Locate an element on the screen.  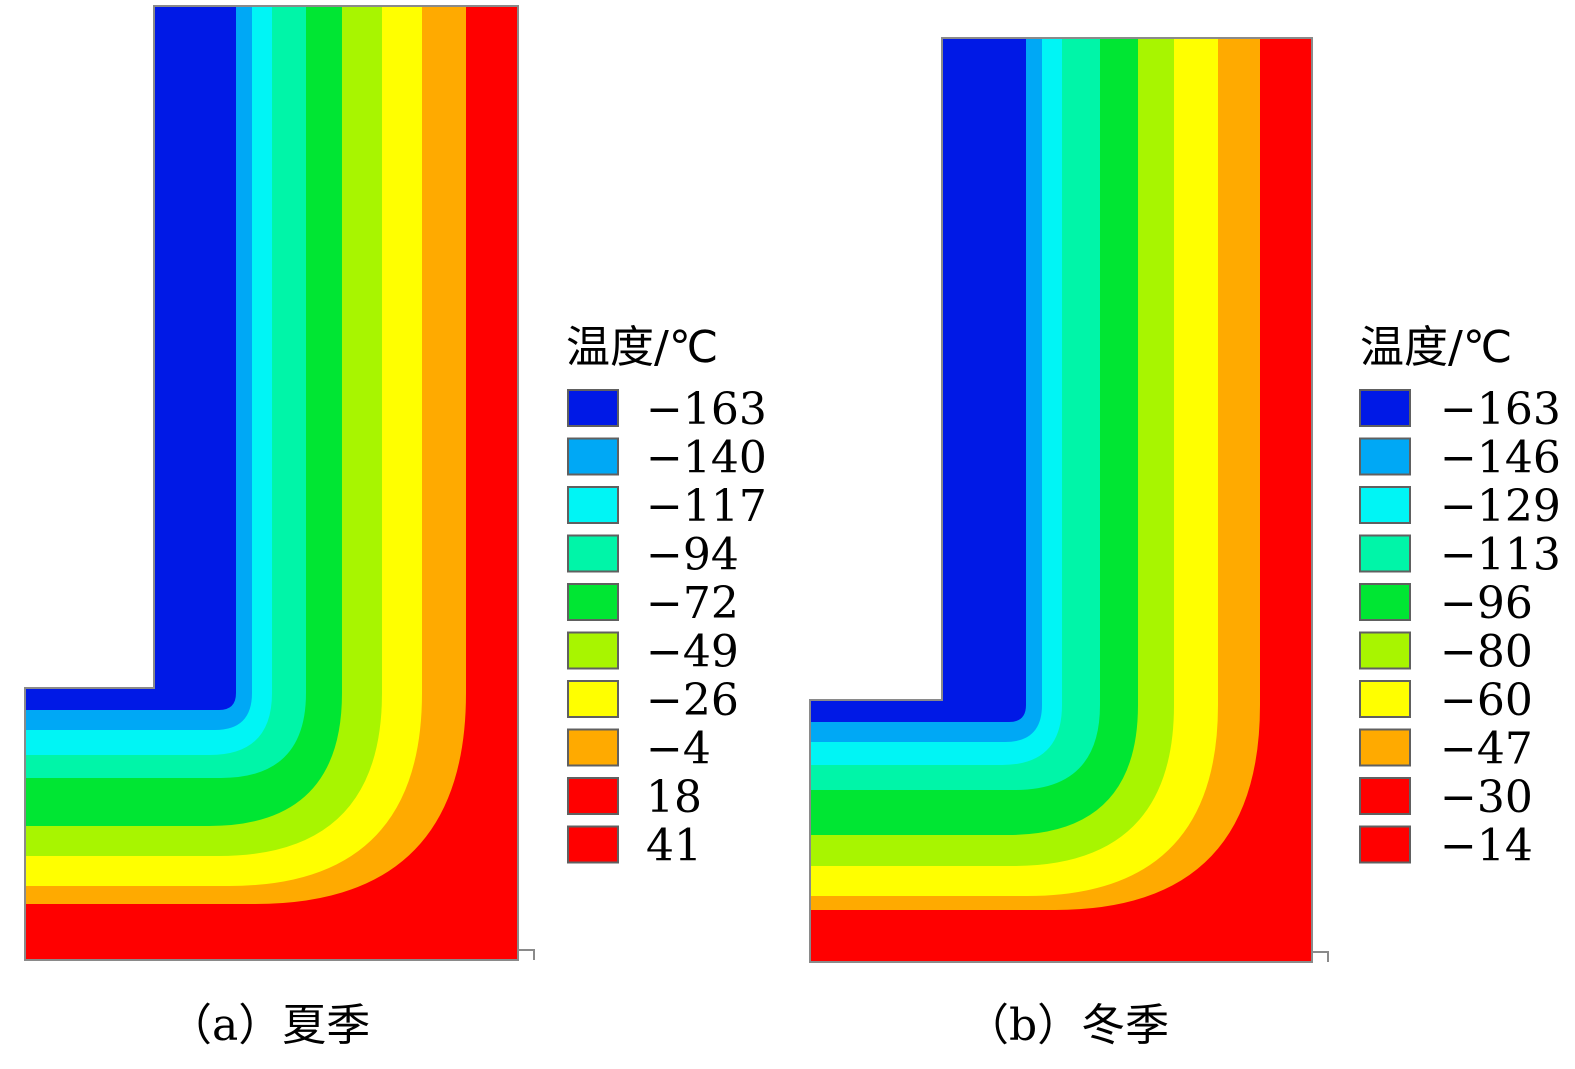
legend-label: −47 is located at coordinates (1486, 749).